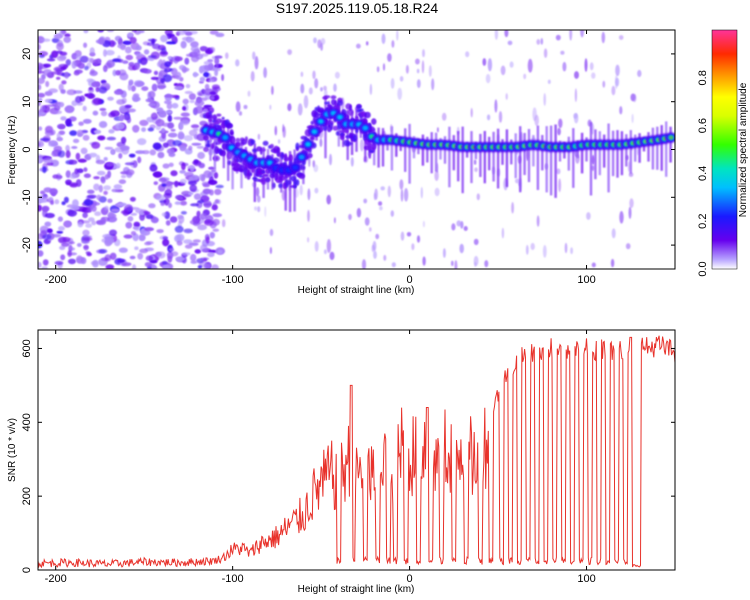  I want to click on snr-xlabel: Height of straight line (km), so click(356, 589).